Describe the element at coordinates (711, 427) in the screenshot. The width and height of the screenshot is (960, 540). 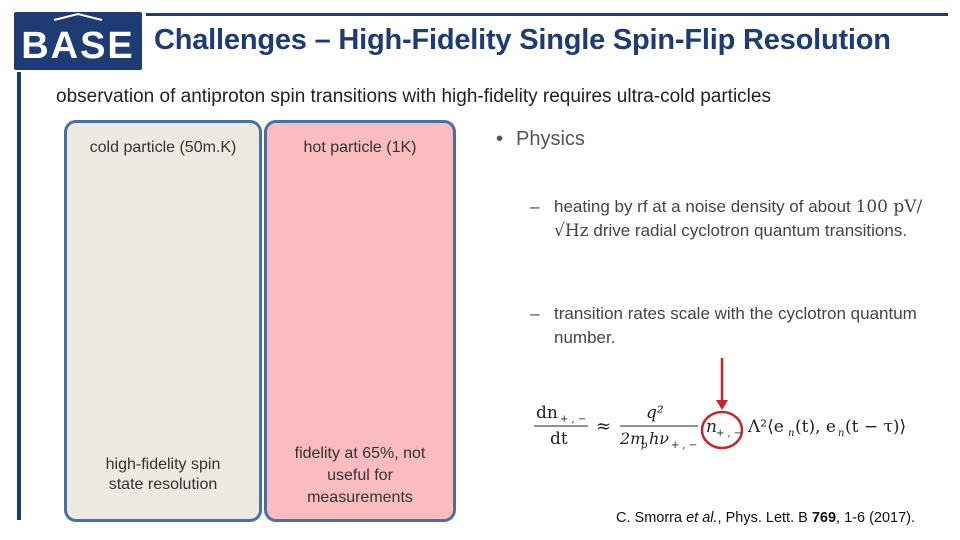
I see `formula-n: n` at that location.